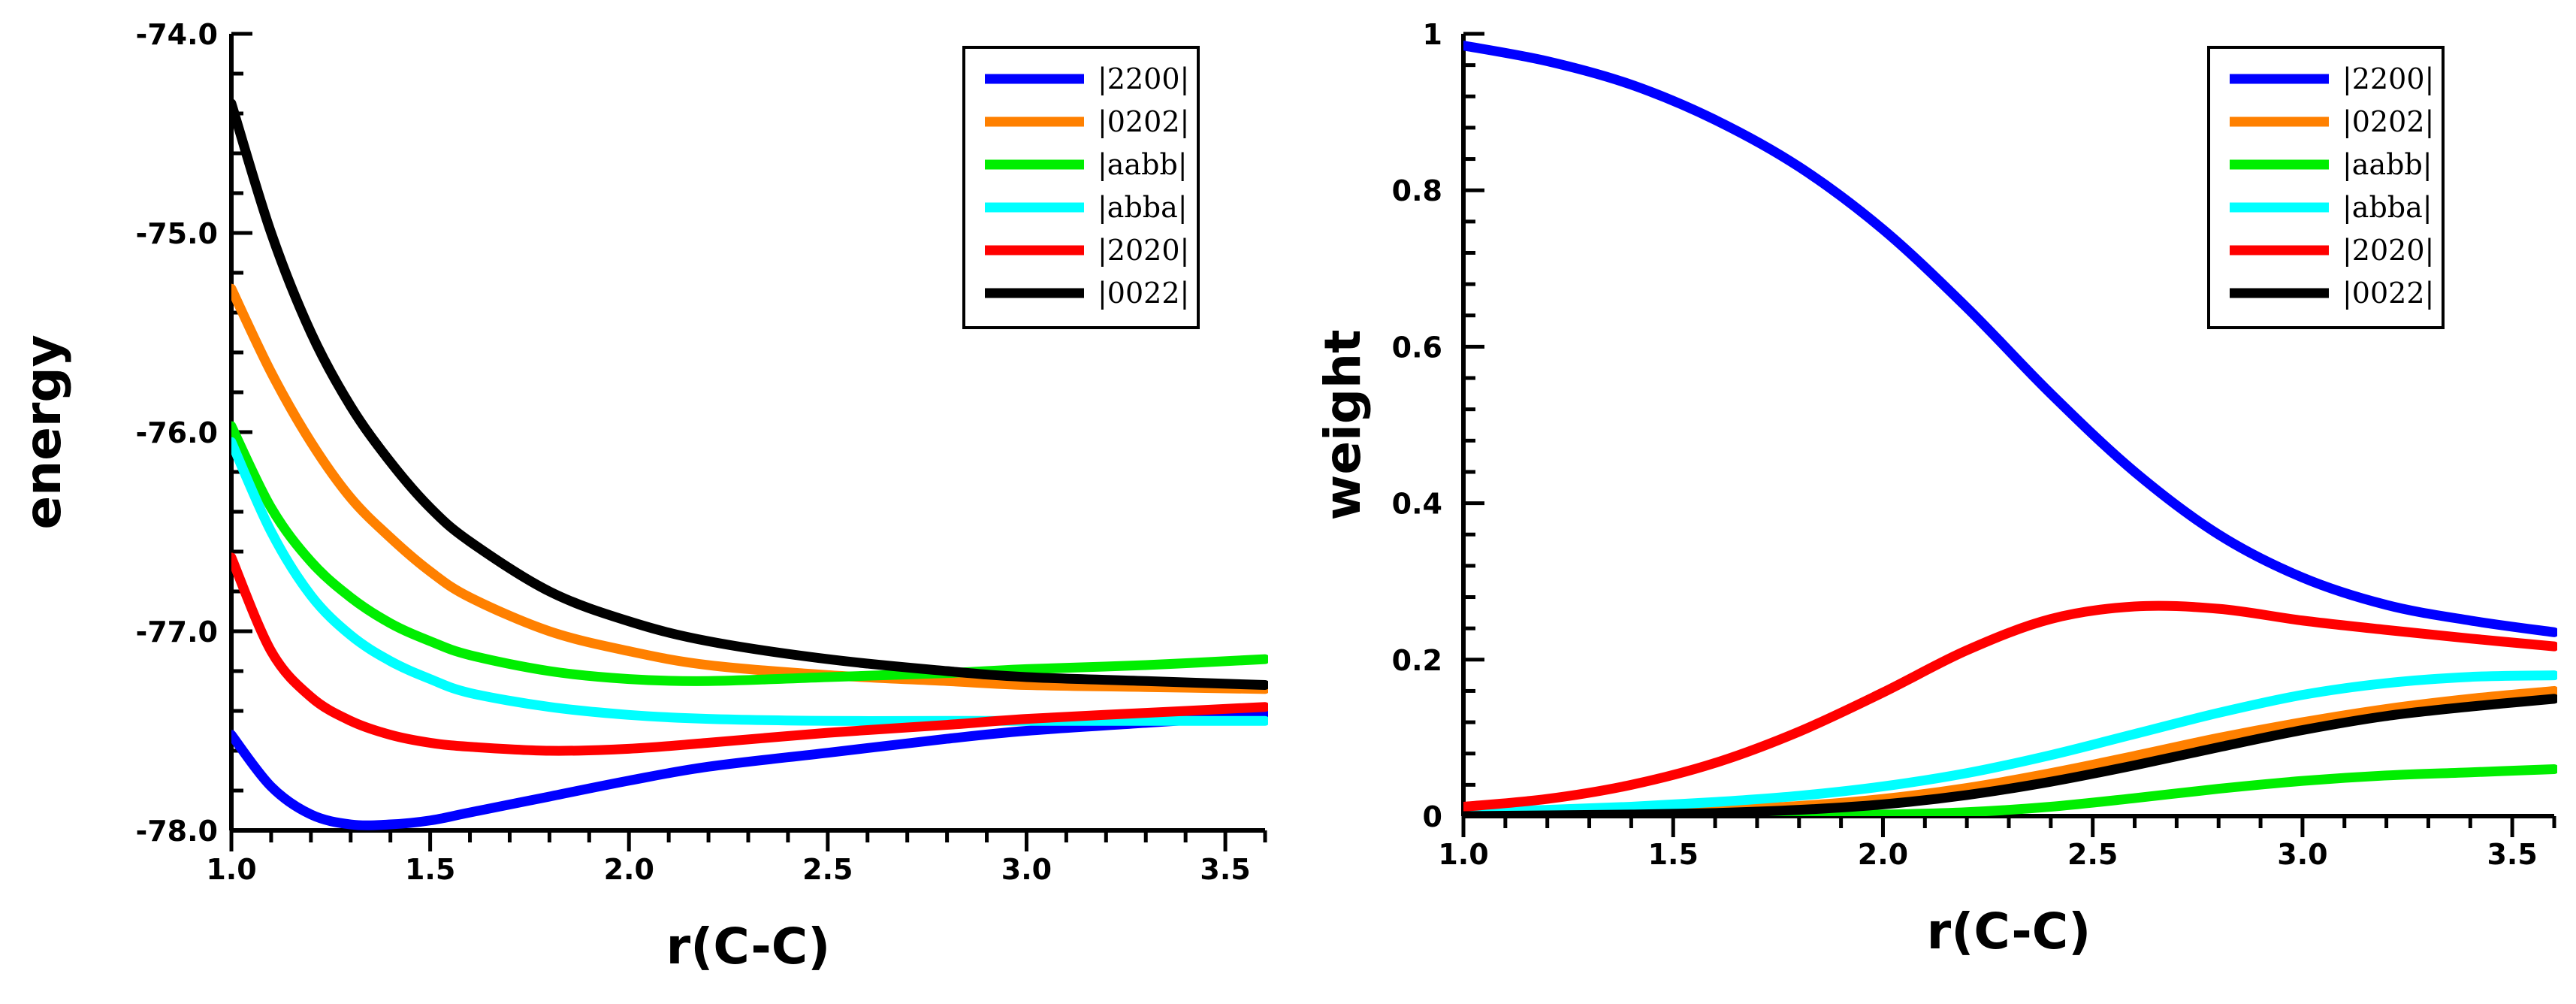 The height and width of the screenshot is (1004, 2576). I want to click on y-tick-label: -77.0, so click(176, 632).